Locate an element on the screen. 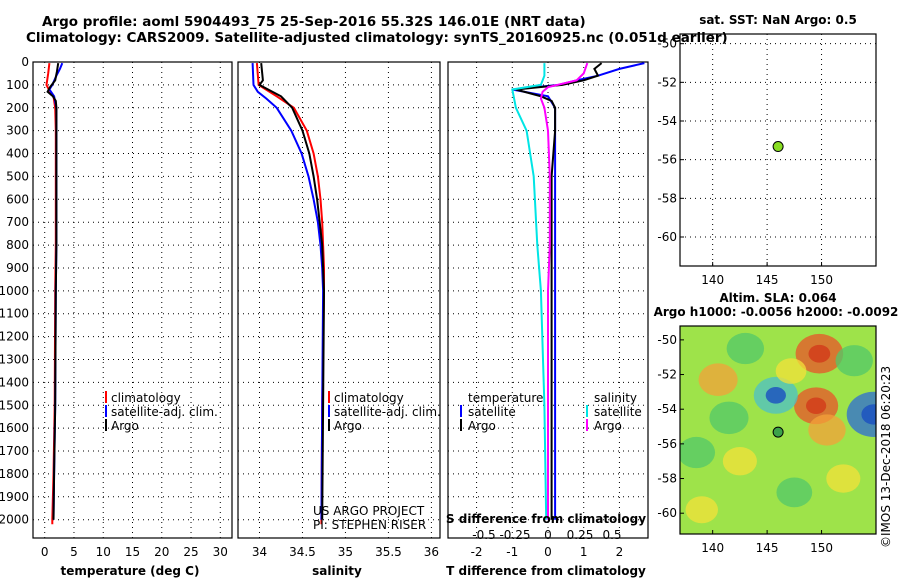 Image resolution: width=900 pixels, height=580 pixels. difference-s-label: S difference from climatology is located at coordinates (546, 519).